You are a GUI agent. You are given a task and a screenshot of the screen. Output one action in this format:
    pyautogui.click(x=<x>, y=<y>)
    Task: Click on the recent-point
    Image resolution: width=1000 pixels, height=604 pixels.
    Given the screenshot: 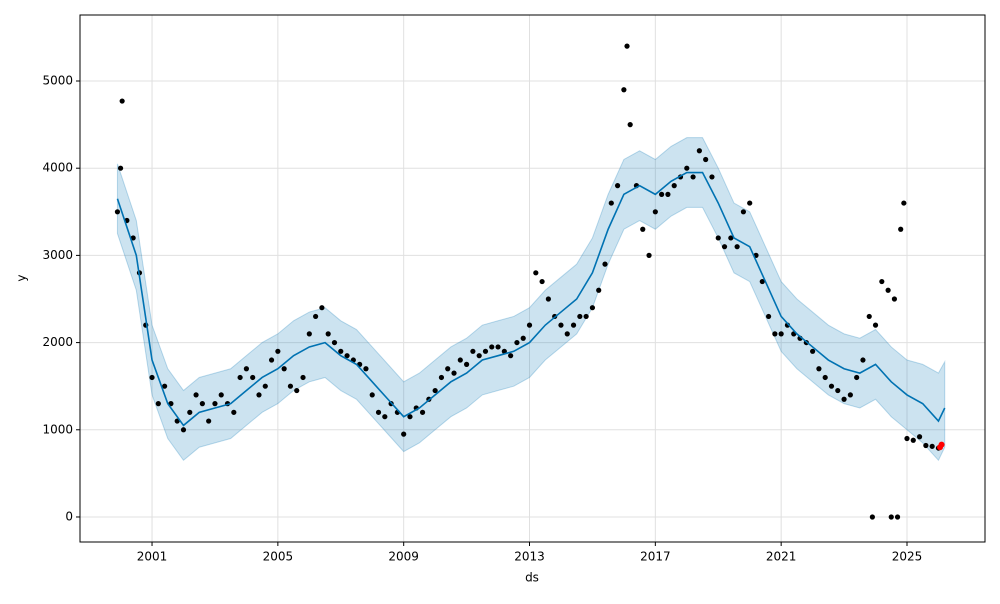 What is the action you would take?
    pyautogui.click(x=941, y=444)
    